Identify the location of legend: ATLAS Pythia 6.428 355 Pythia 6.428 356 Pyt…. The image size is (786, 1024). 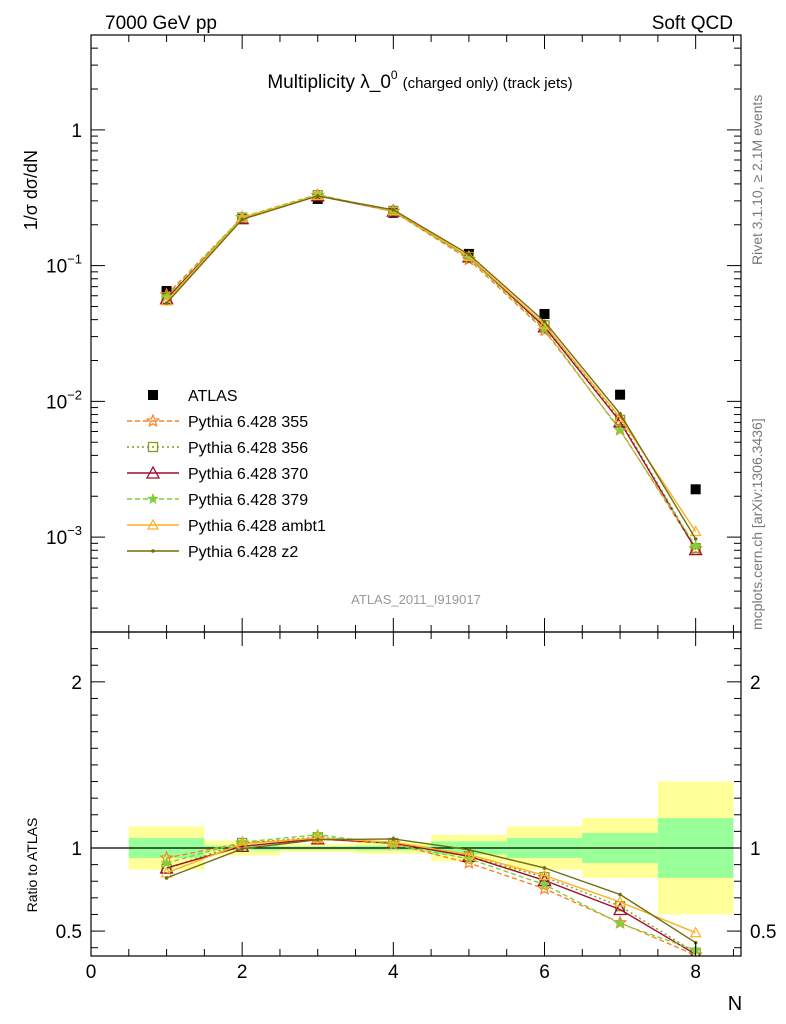
(226, 474).